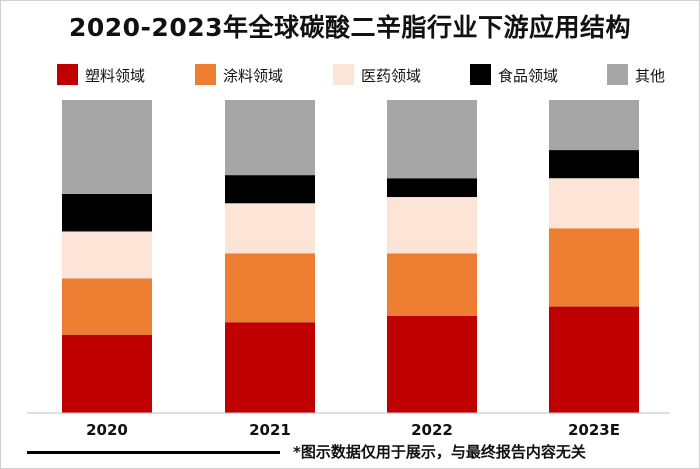  What do you see at coordinates (107, 373) in the screenshot?
I see `bar-segment-2020-s0` at bounding box center [107, 373].